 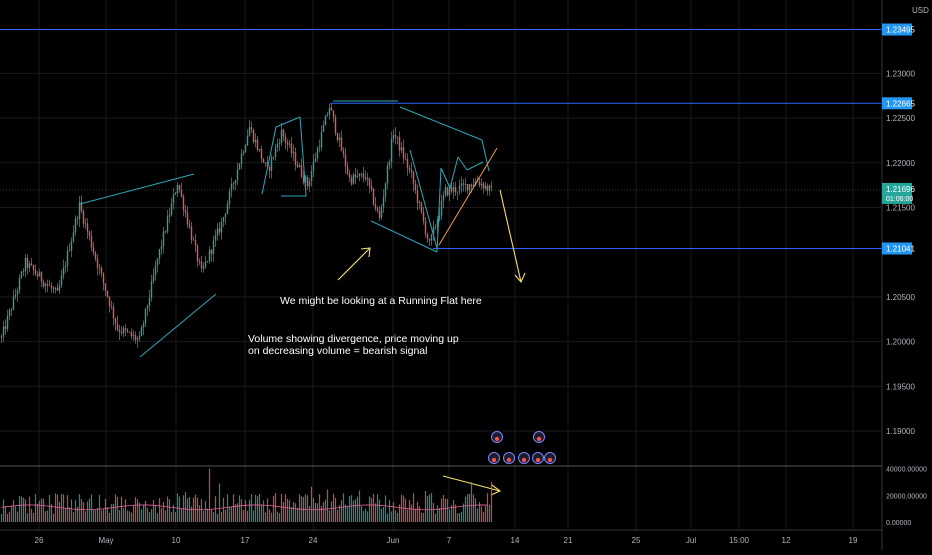 What do you see at coordinates (853, 540) in the screenshot?
I see `time-tick-label: 19` at bounding box center [853, 540].